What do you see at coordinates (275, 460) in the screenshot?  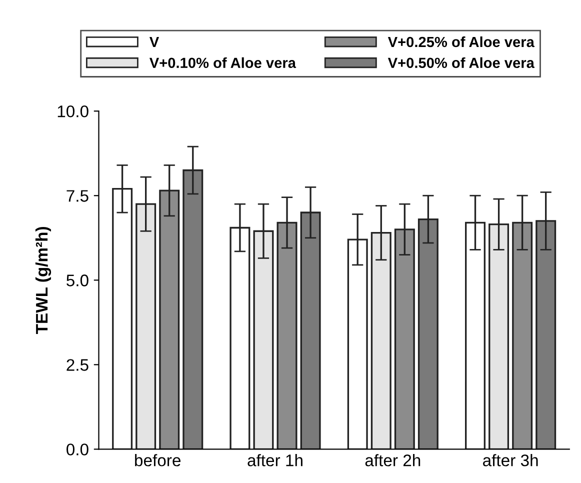 I see `x-tick-label: after 1h` at bounding box center [275, 460].